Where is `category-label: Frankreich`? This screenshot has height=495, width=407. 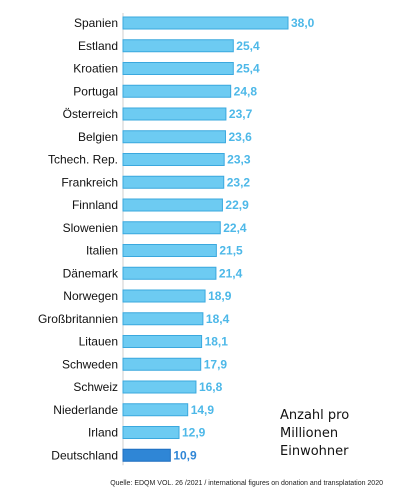
category-label: Frankreich is located at coordinates (89, 182).